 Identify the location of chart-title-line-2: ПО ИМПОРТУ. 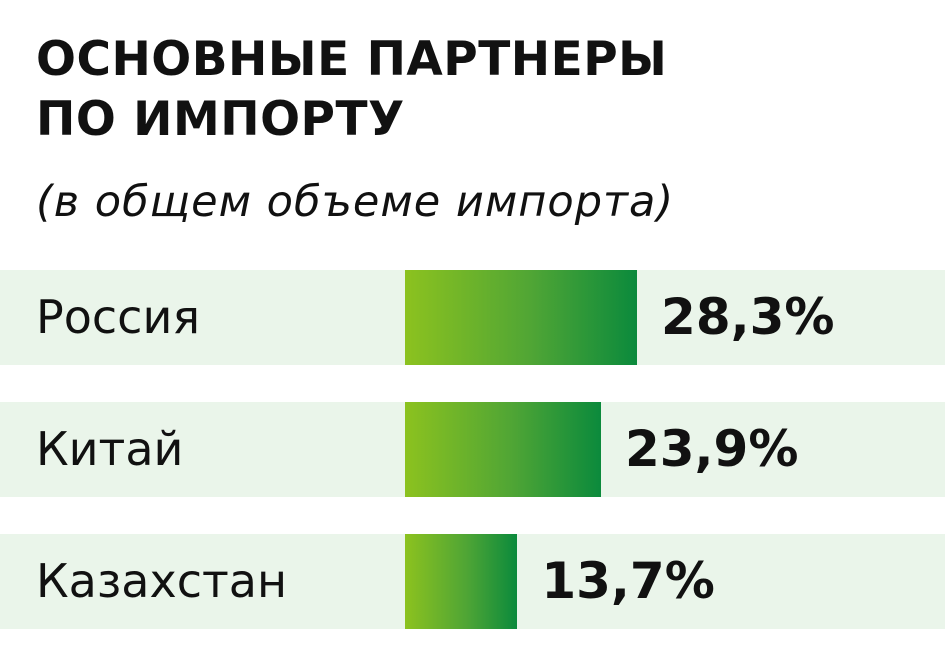
(220, 119).